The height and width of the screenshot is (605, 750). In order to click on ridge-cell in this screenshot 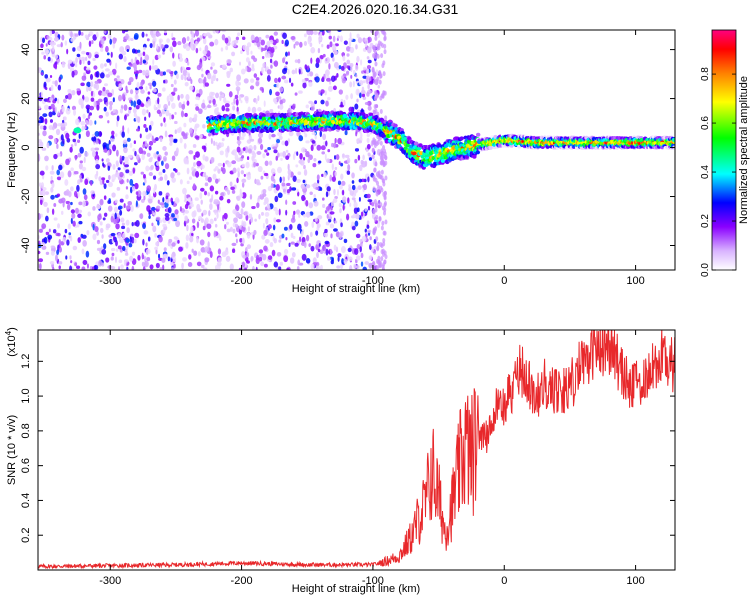, I will do `click(276, 127)`.